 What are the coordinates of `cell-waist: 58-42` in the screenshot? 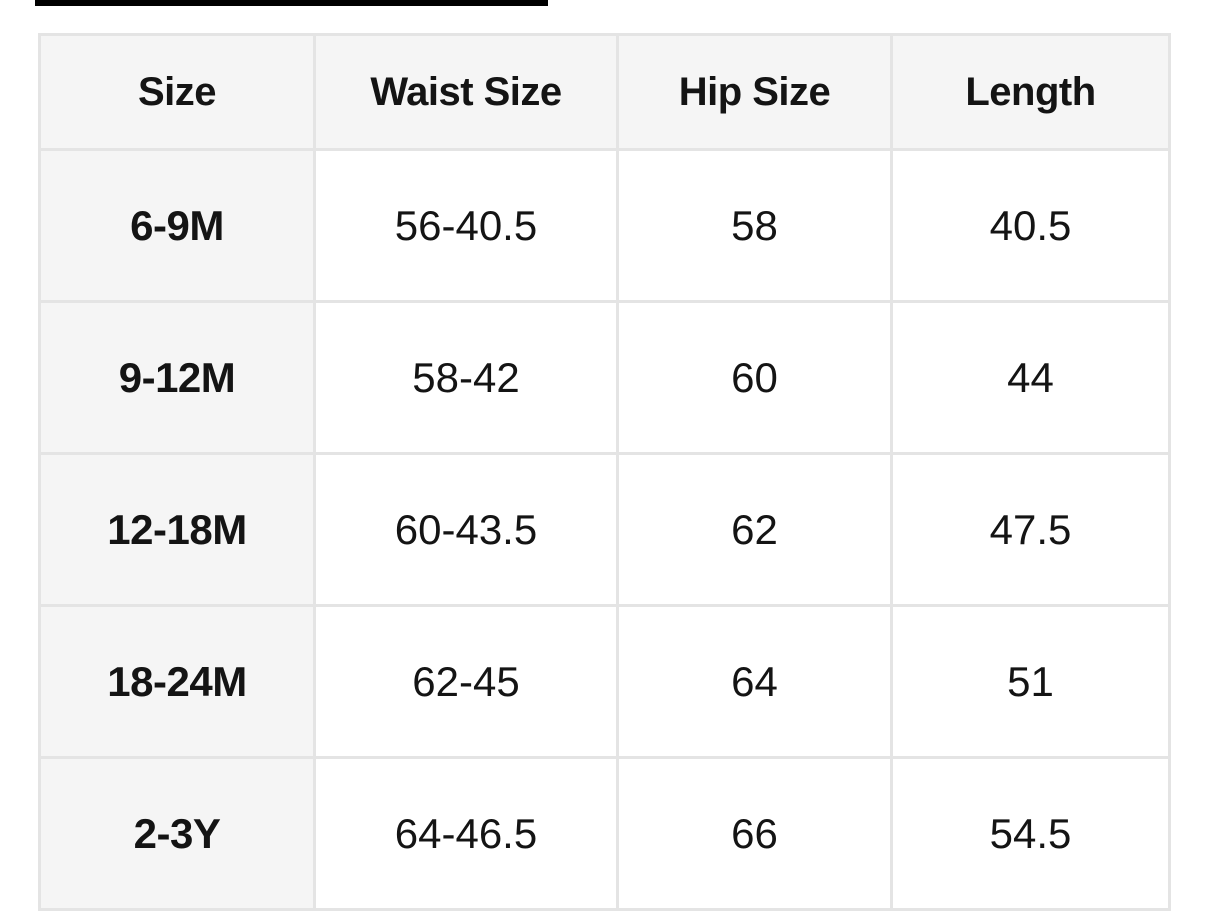 It's located at (466, 377).